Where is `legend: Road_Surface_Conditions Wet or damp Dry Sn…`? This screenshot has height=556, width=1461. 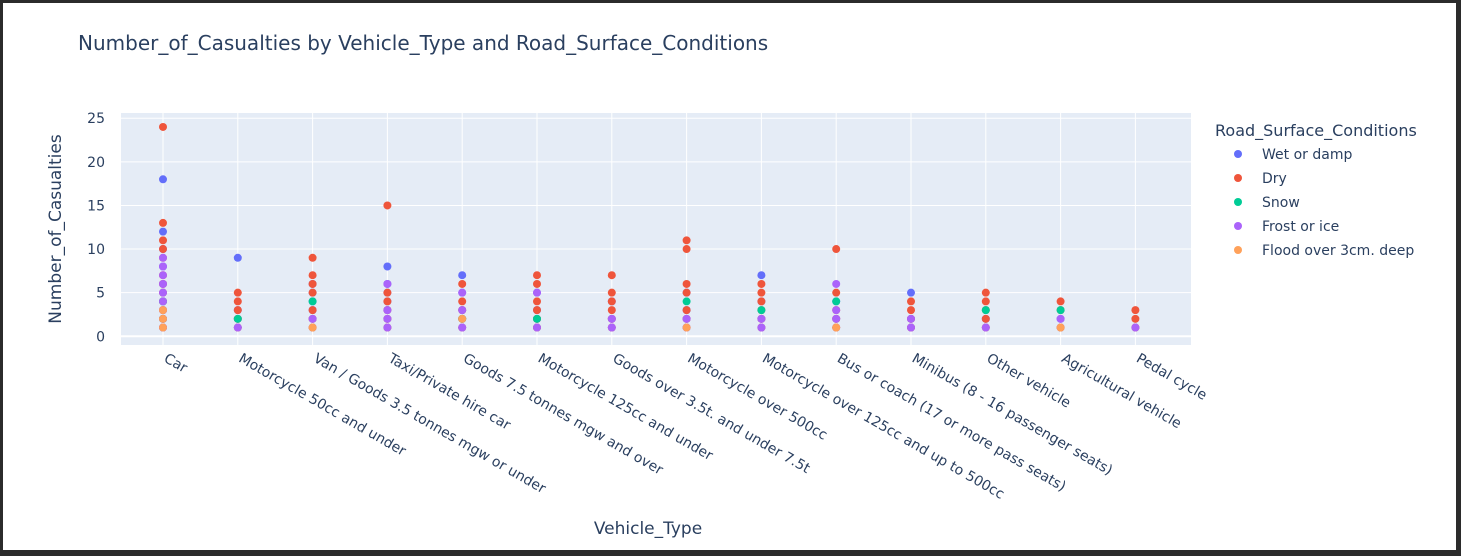 legend: Road_Surface_Conditions Wet or damp Dry Sn… is located at coordinates (1316, 190).